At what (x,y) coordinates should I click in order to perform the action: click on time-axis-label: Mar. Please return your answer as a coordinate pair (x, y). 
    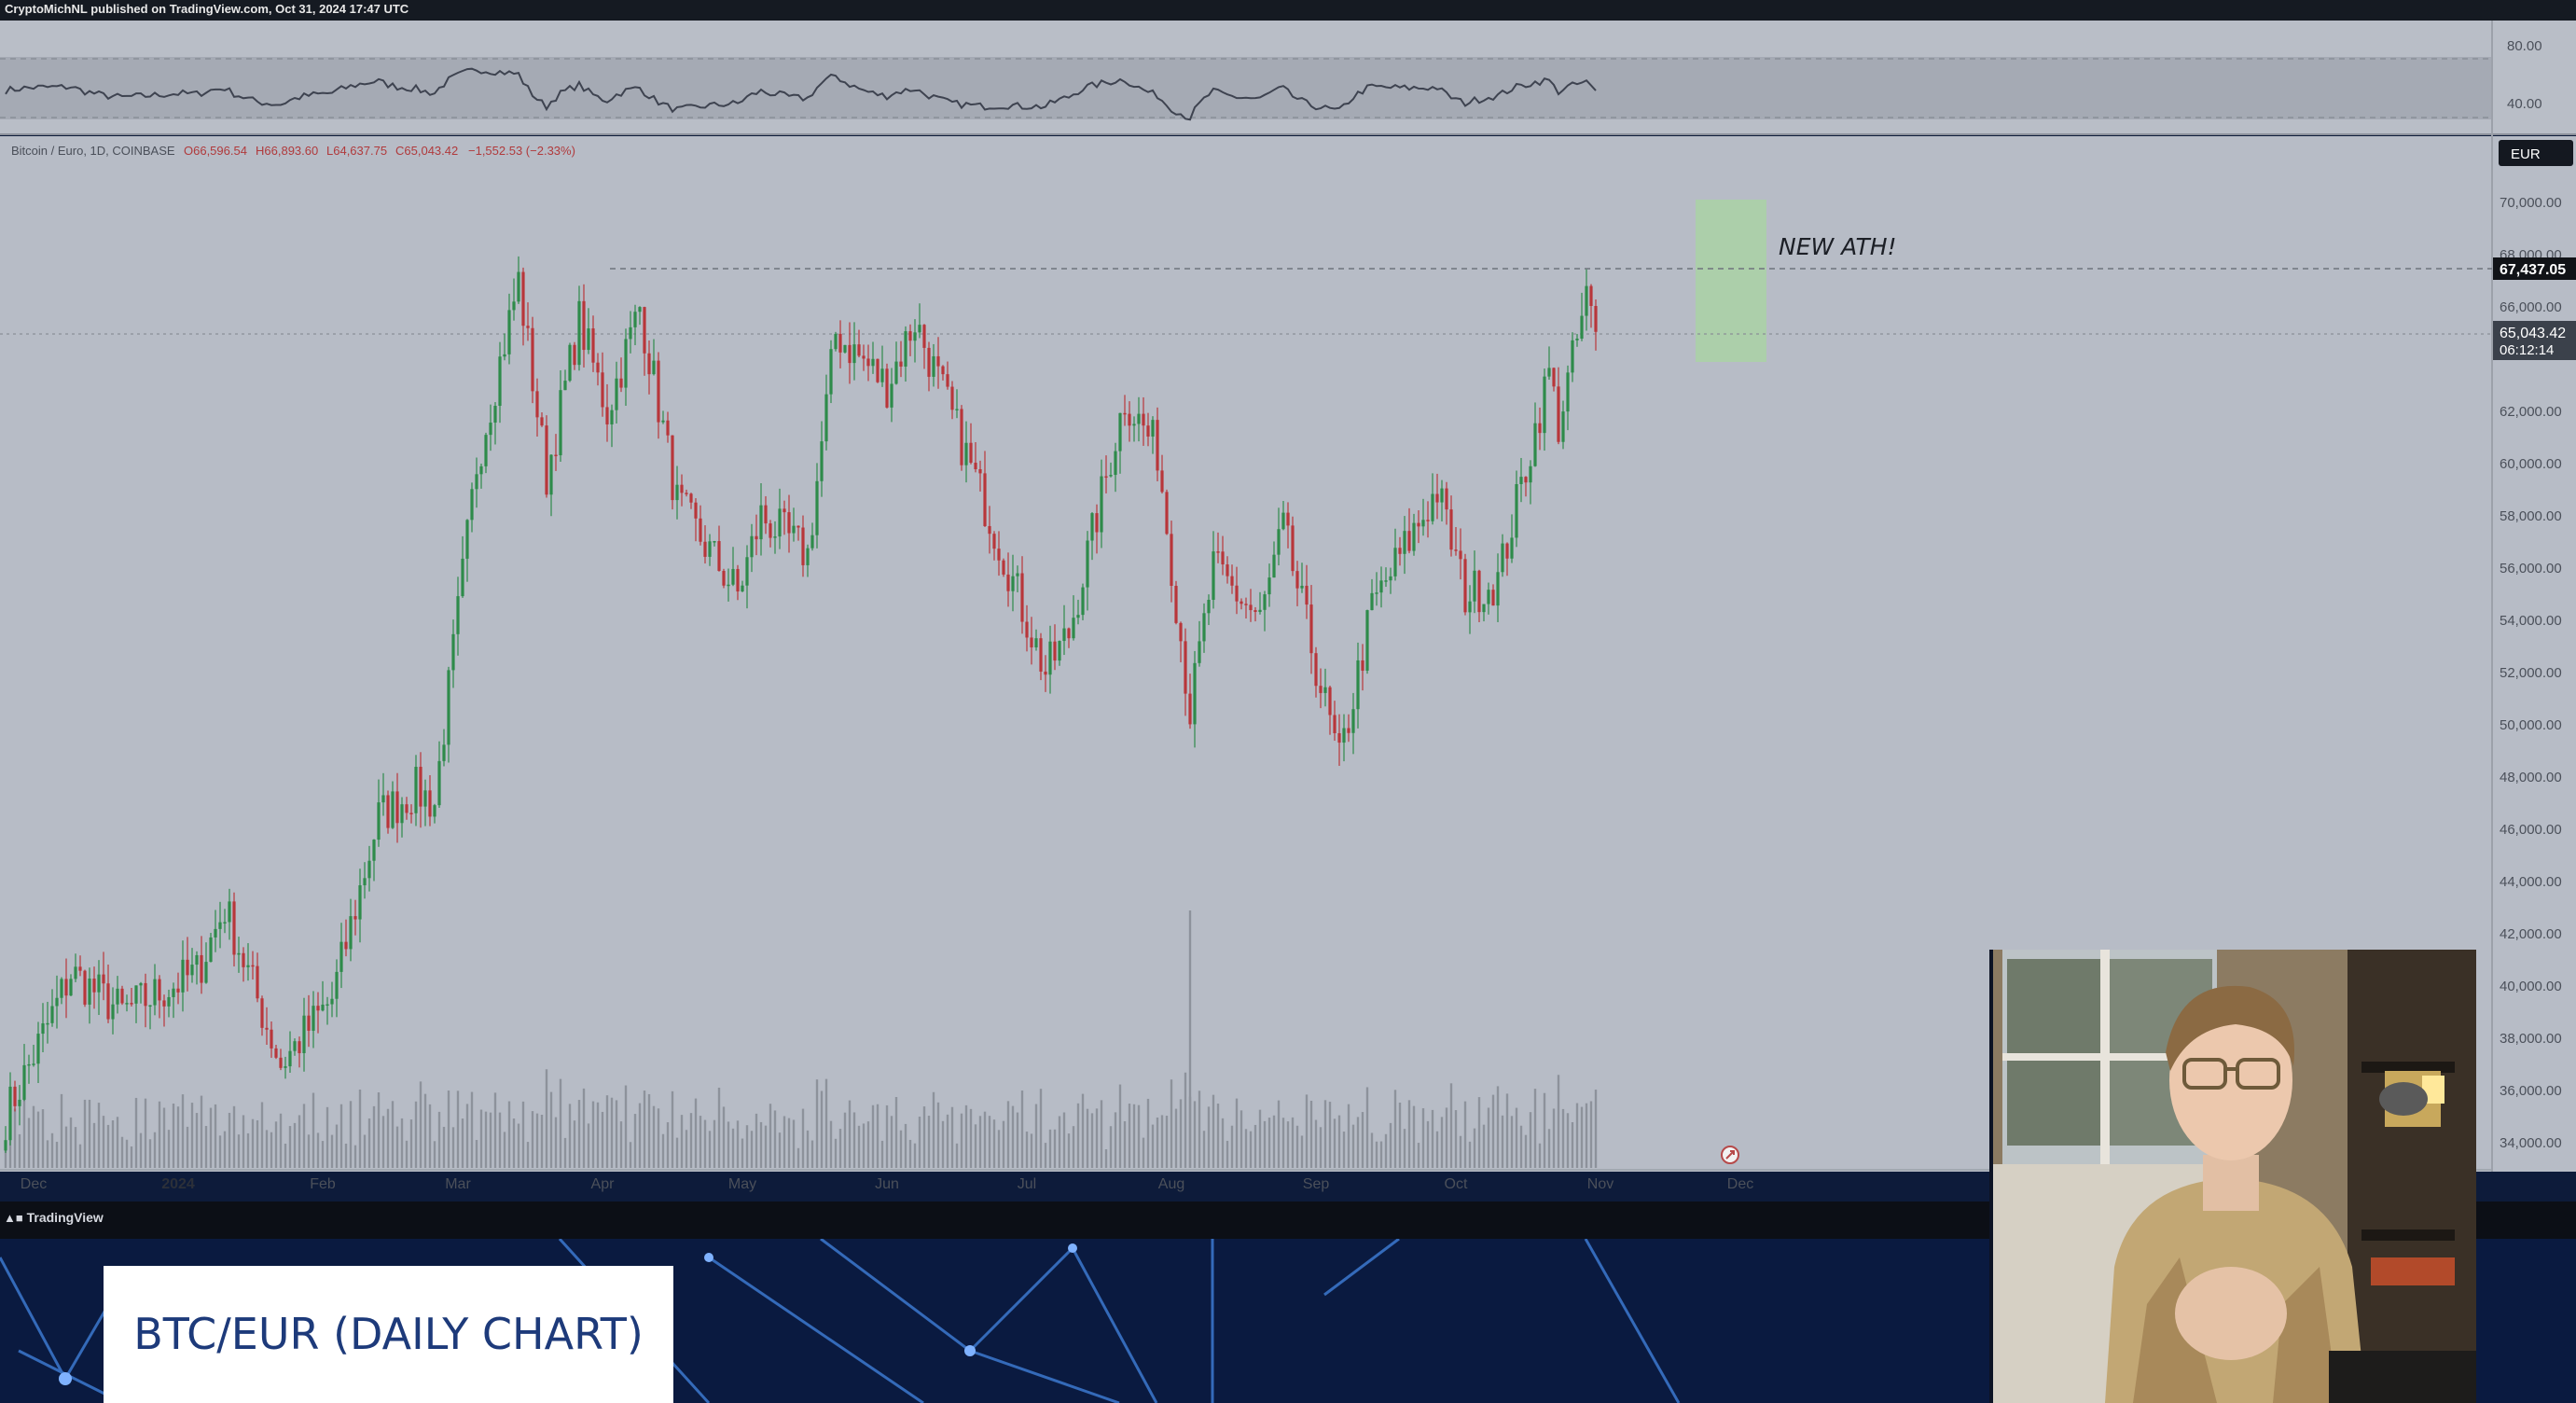
    Looking at the image, I should click on (458, 1184).